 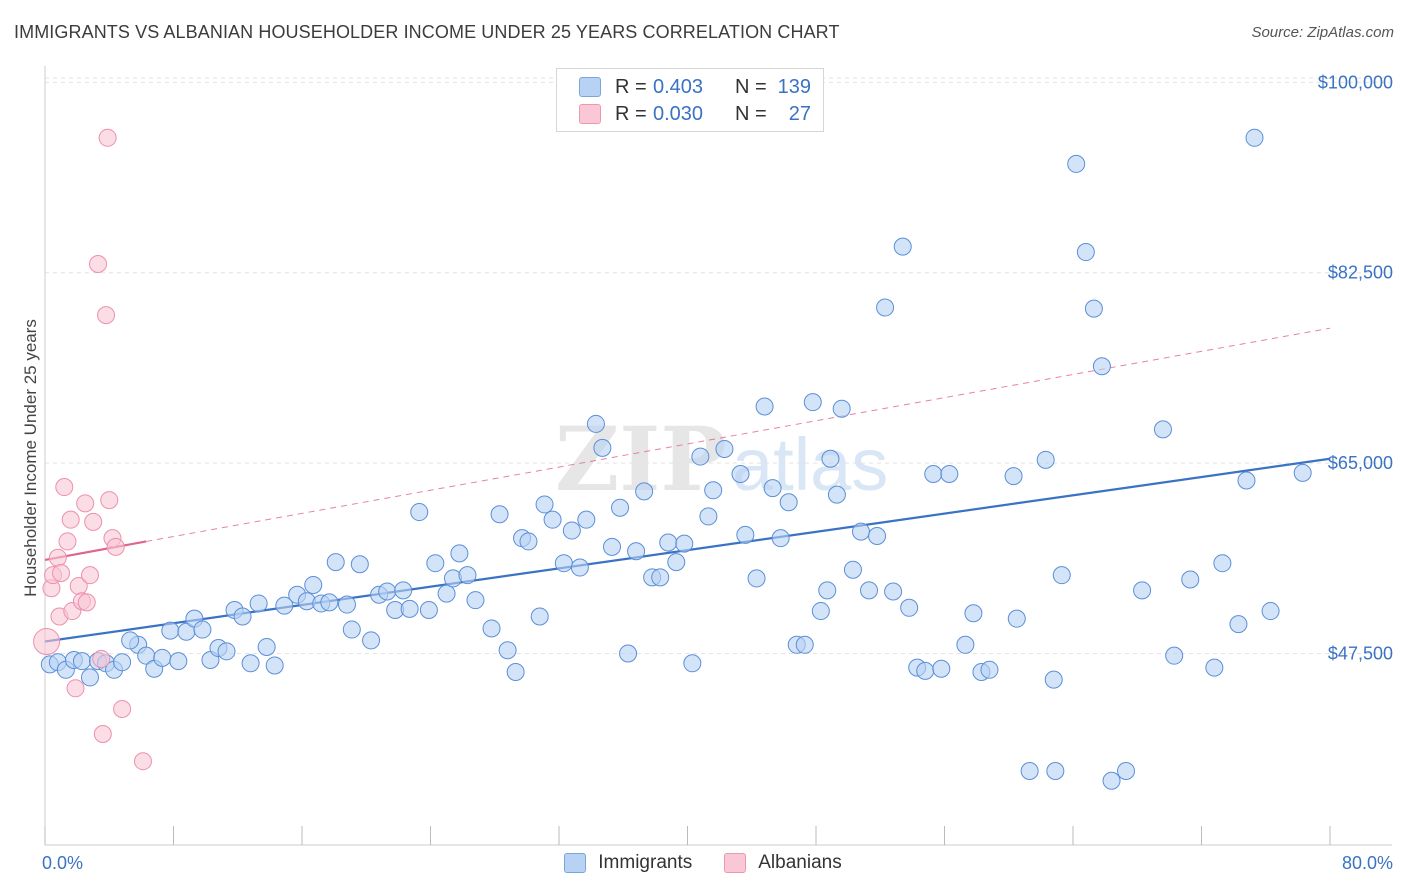 I want to click on y-tick-label: $65,000, so click(x=1360, y=463).